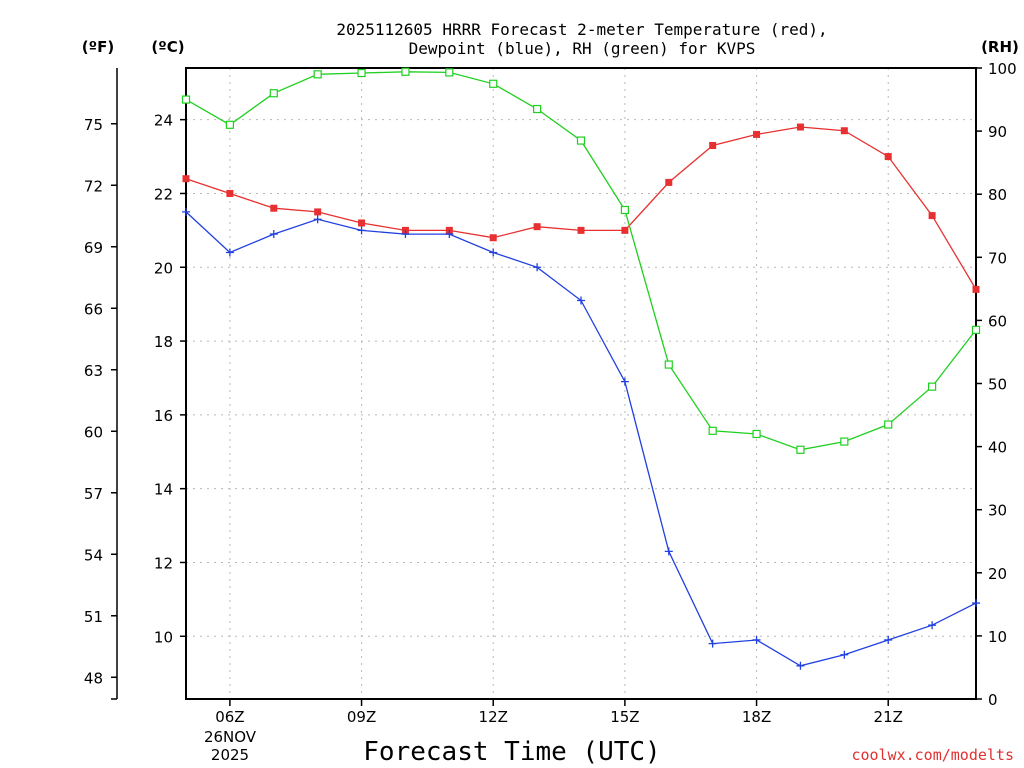 The image size is (1024, 768). Describe the element at coordinates (1000, 47) in the screenshot. I see `rh-unit-label: (RH)` at that location.